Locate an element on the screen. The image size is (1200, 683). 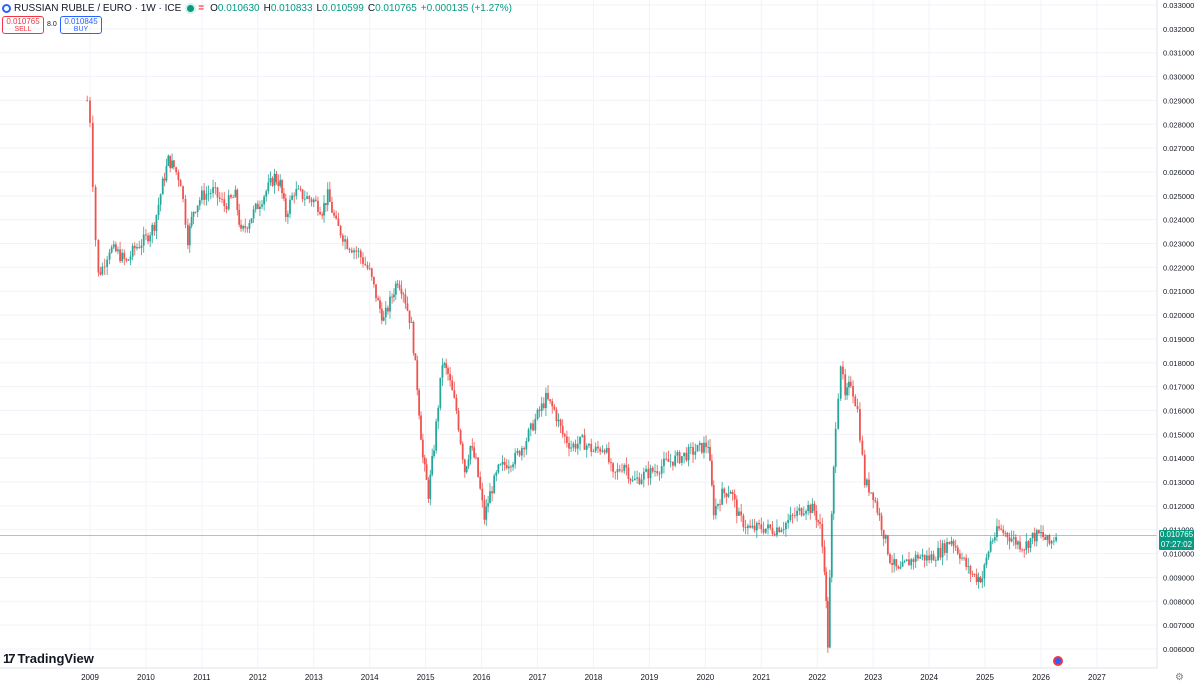
session-marker-icon is located at coordinates (1058, 661).